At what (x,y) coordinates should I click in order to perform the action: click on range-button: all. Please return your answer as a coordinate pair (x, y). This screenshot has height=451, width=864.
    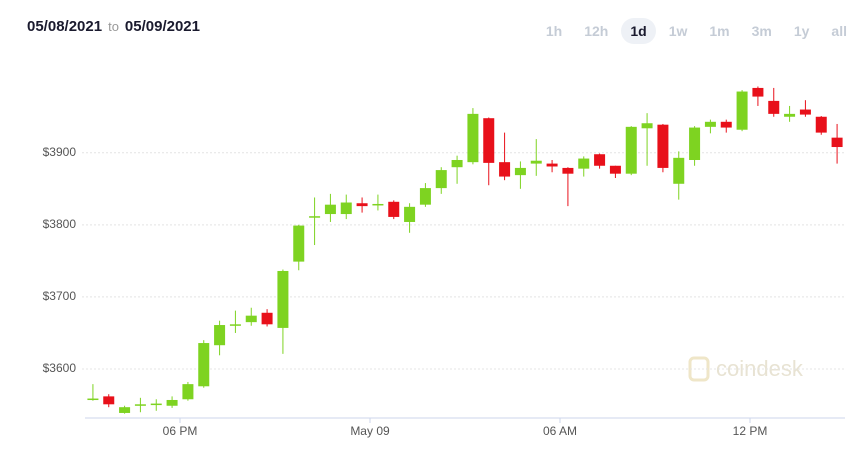
    Looking at the image, I should click on (839, 31).